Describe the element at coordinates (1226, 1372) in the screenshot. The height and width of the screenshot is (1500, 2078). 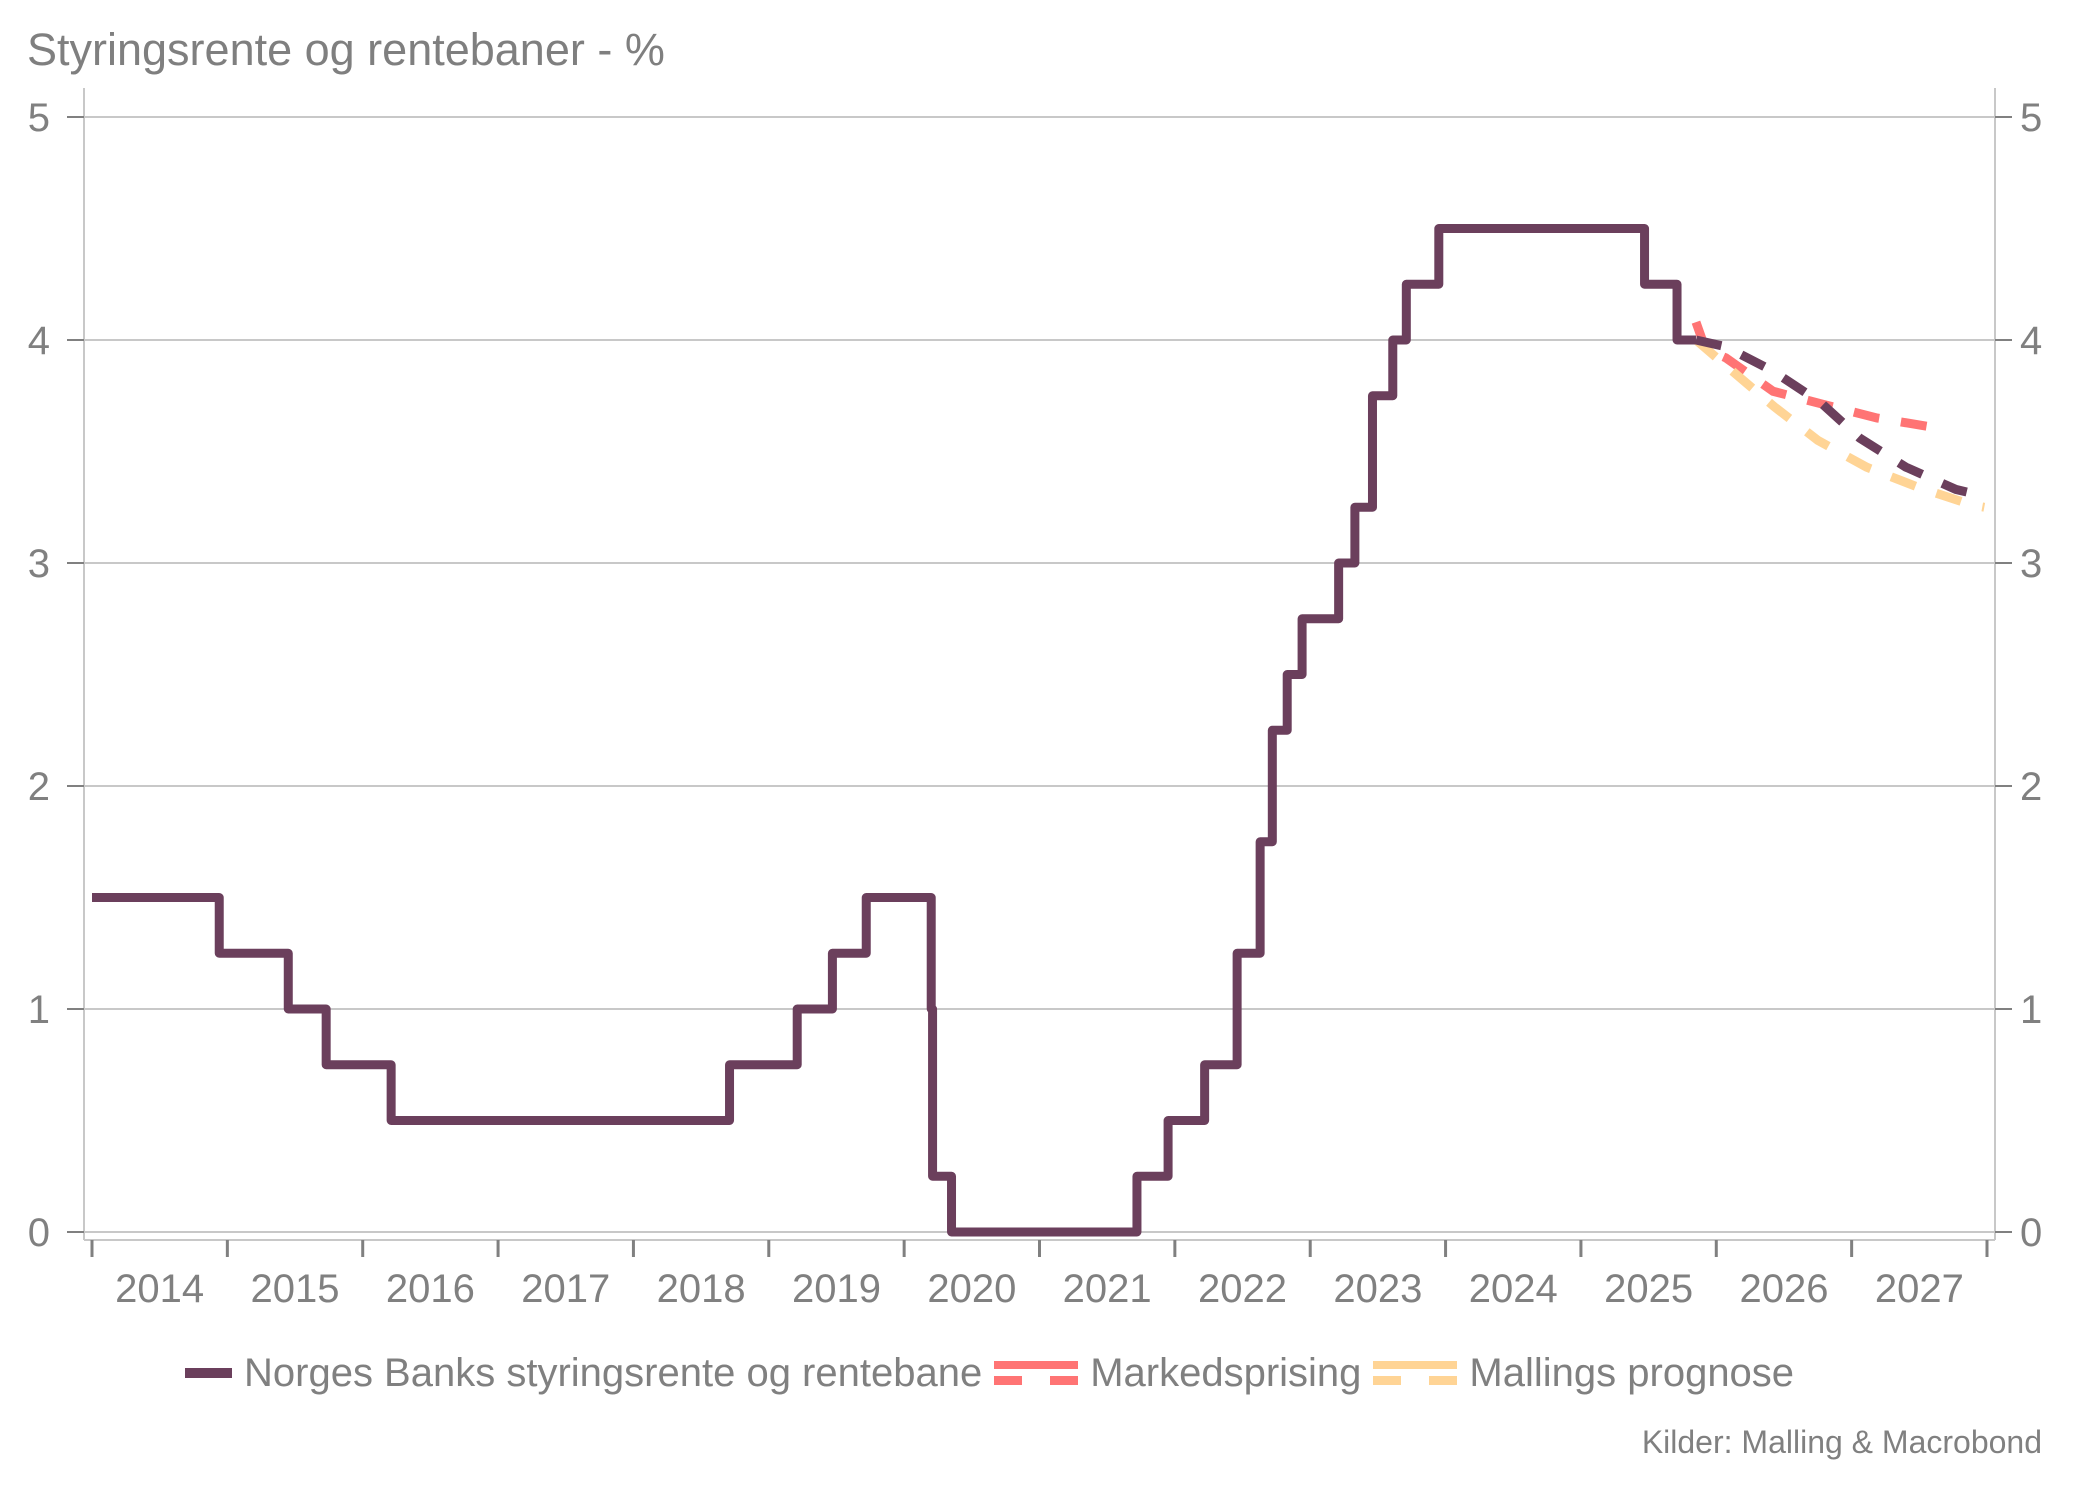
I see `legend-label: Markedsprising` at that location.